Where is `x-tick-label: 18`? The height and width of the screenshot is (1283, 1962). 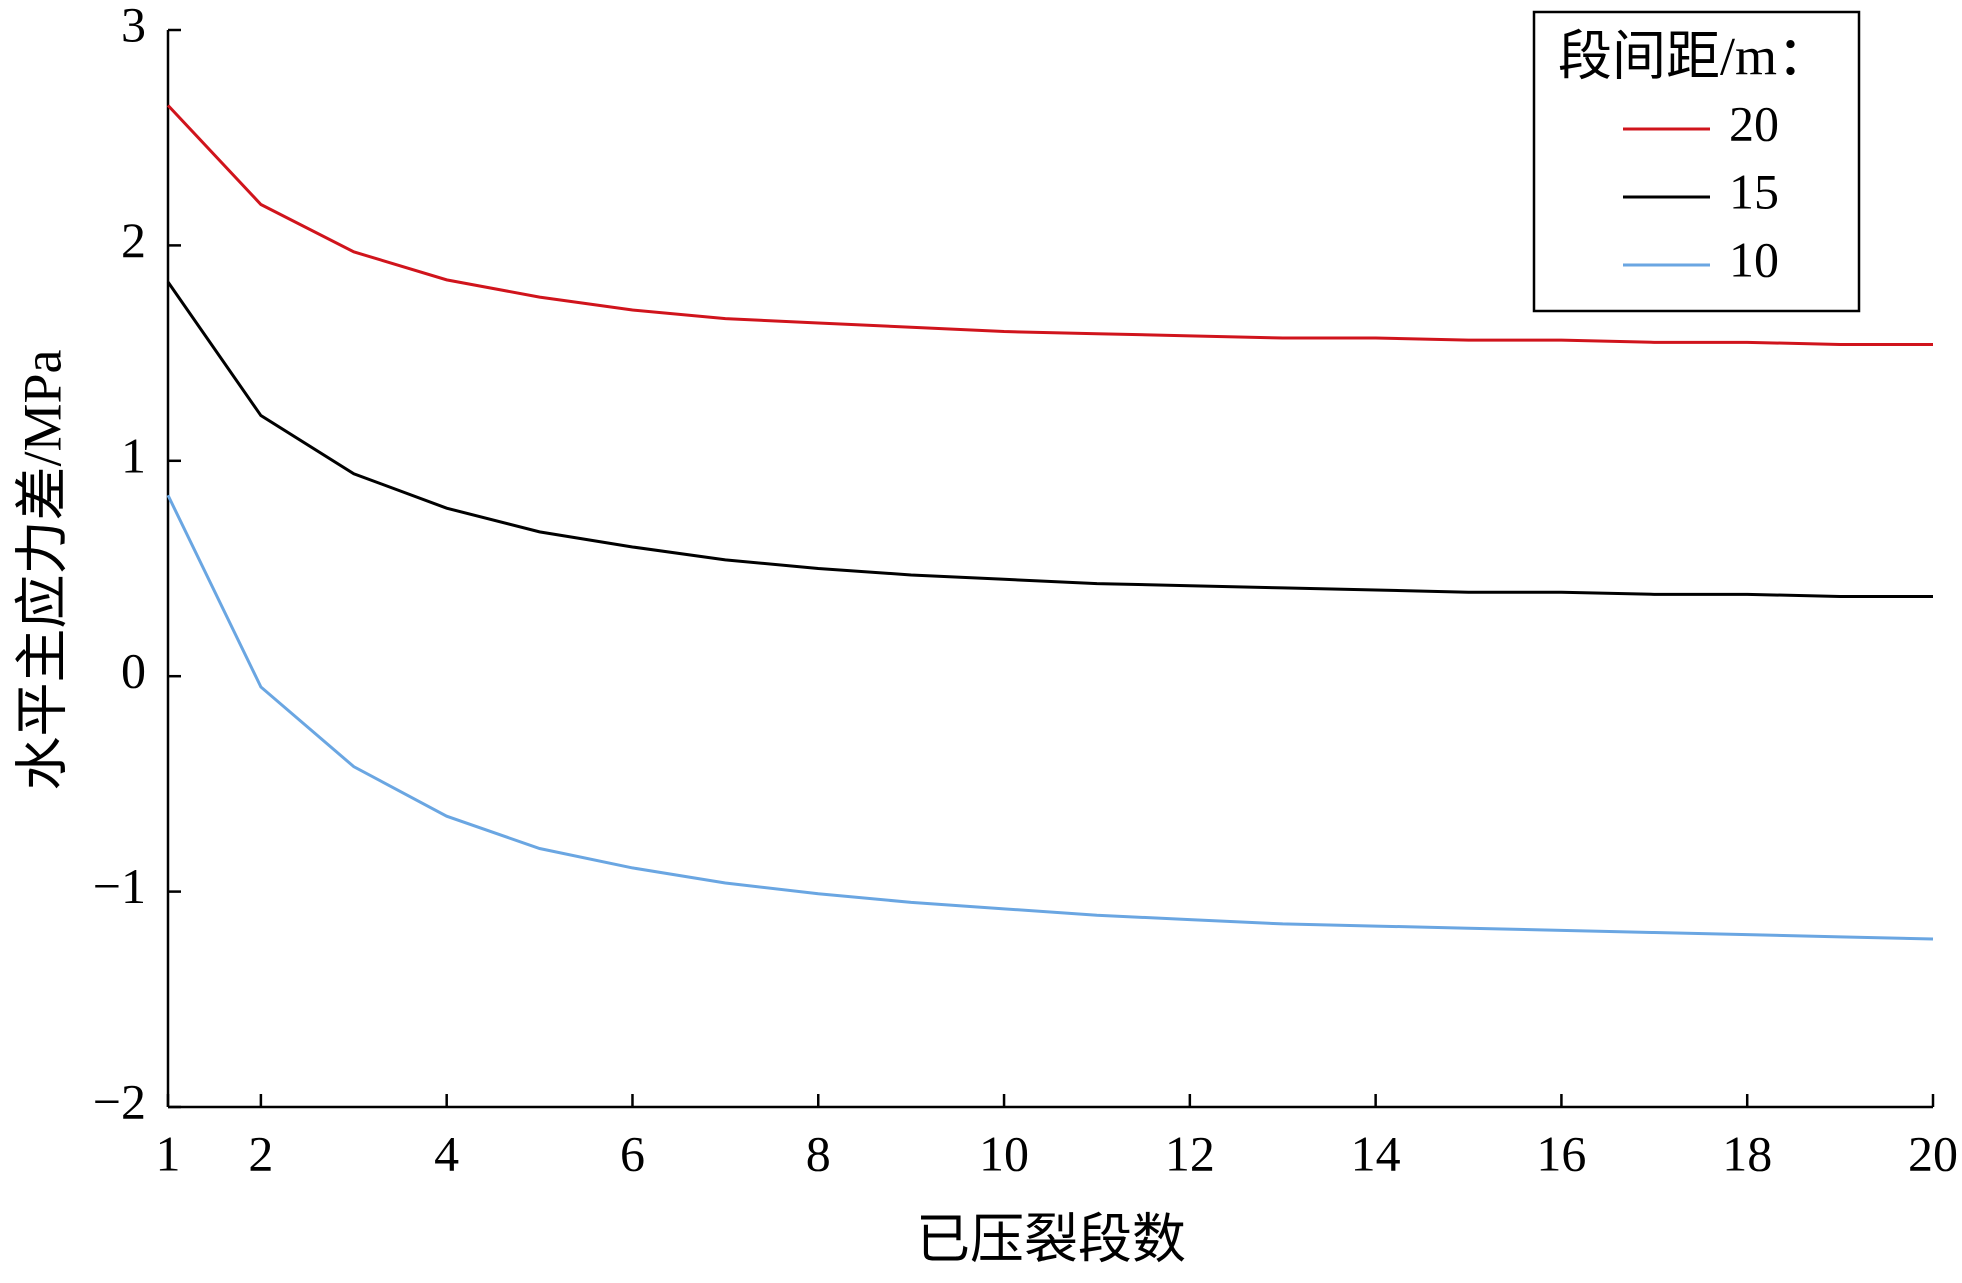
x-tick-label: 18 is located at coordinates (1747, 1153).